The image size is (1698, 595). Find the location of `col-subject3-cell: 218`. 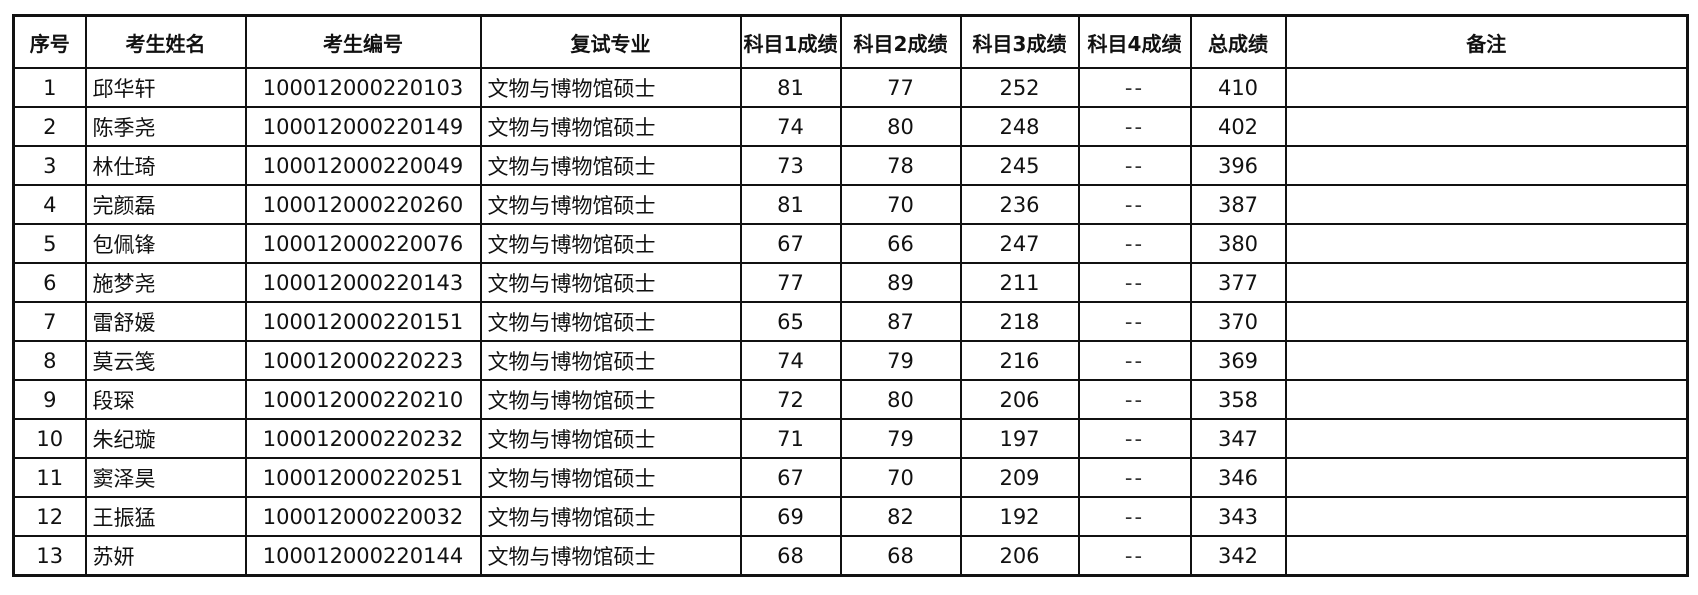

col-subject3-cell: 218 is located at coordinates (1019, 321).